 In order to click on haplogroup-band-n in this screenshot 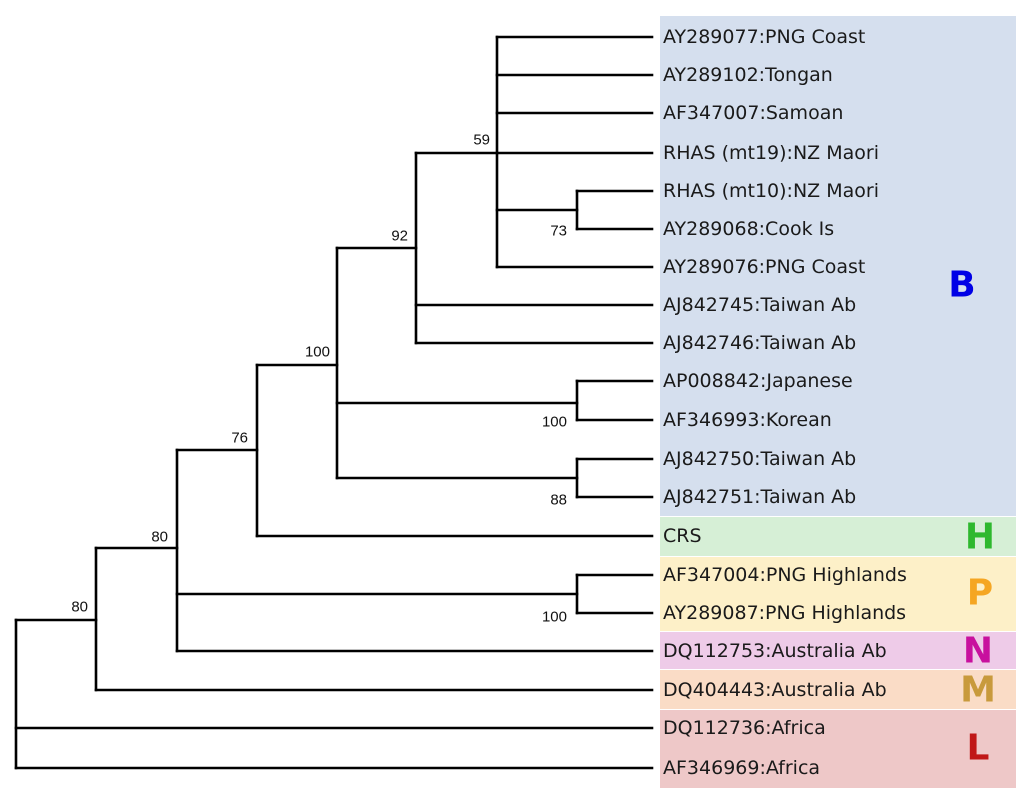, I will do `click(838, 650)`.